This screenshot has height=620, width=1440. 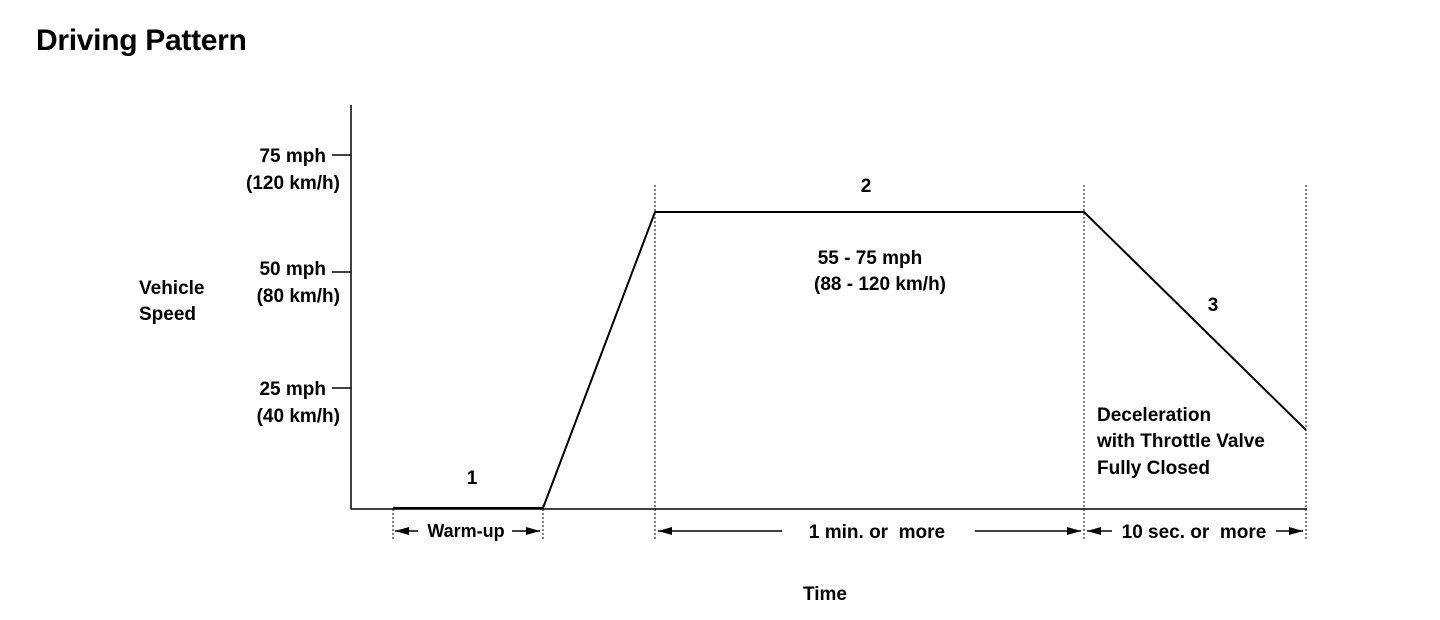 What do you see at coordinates (1154, 415) in the screenshot?
I see `phase-3-note-line-1: Deceleration` at bounding box center [1154, 415].